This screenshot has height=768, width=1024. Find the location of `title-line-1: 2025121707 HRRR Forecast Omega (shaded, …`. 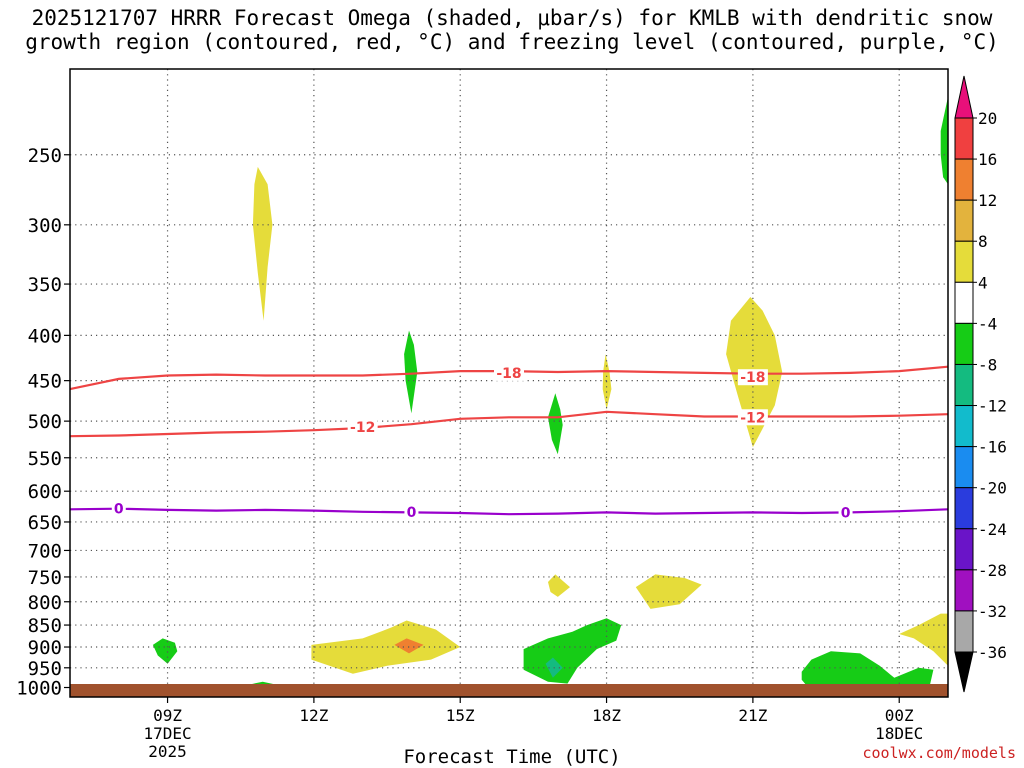

title-line-1: 2025121707 HRRR Forecast Omega (shaded, … is located at coordinates (512, 18).